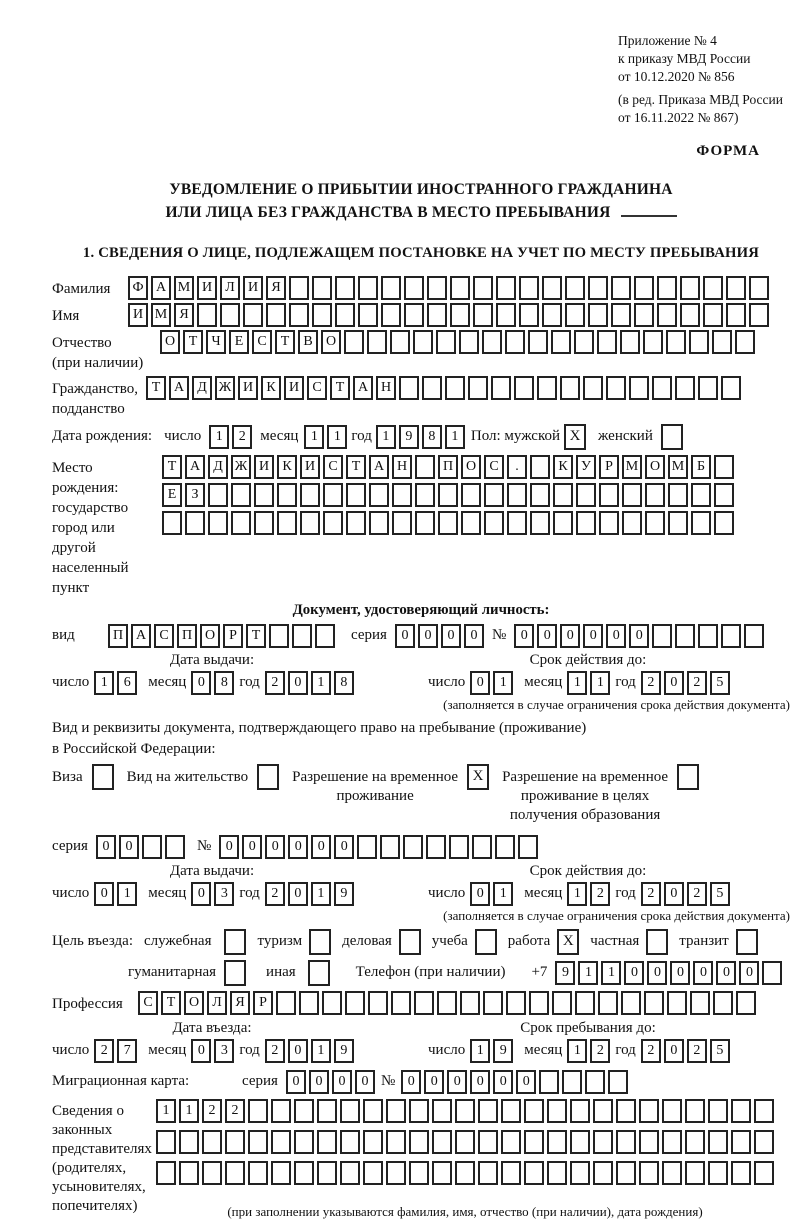  I want to click on char-cell: 8, so click(431, 436).